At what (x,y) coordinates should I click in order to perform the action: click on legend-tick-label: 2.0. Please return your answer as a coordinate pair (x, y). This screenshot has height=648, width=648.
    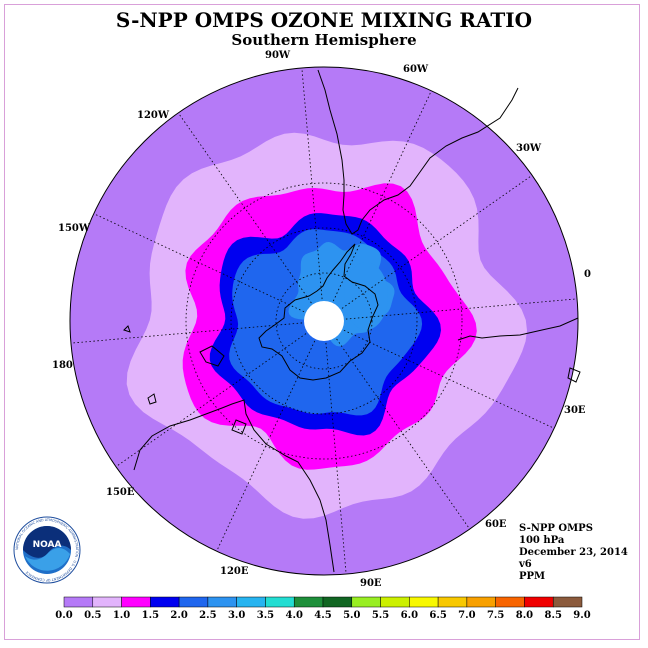
    Looking at the image, I should click on (178, 615).